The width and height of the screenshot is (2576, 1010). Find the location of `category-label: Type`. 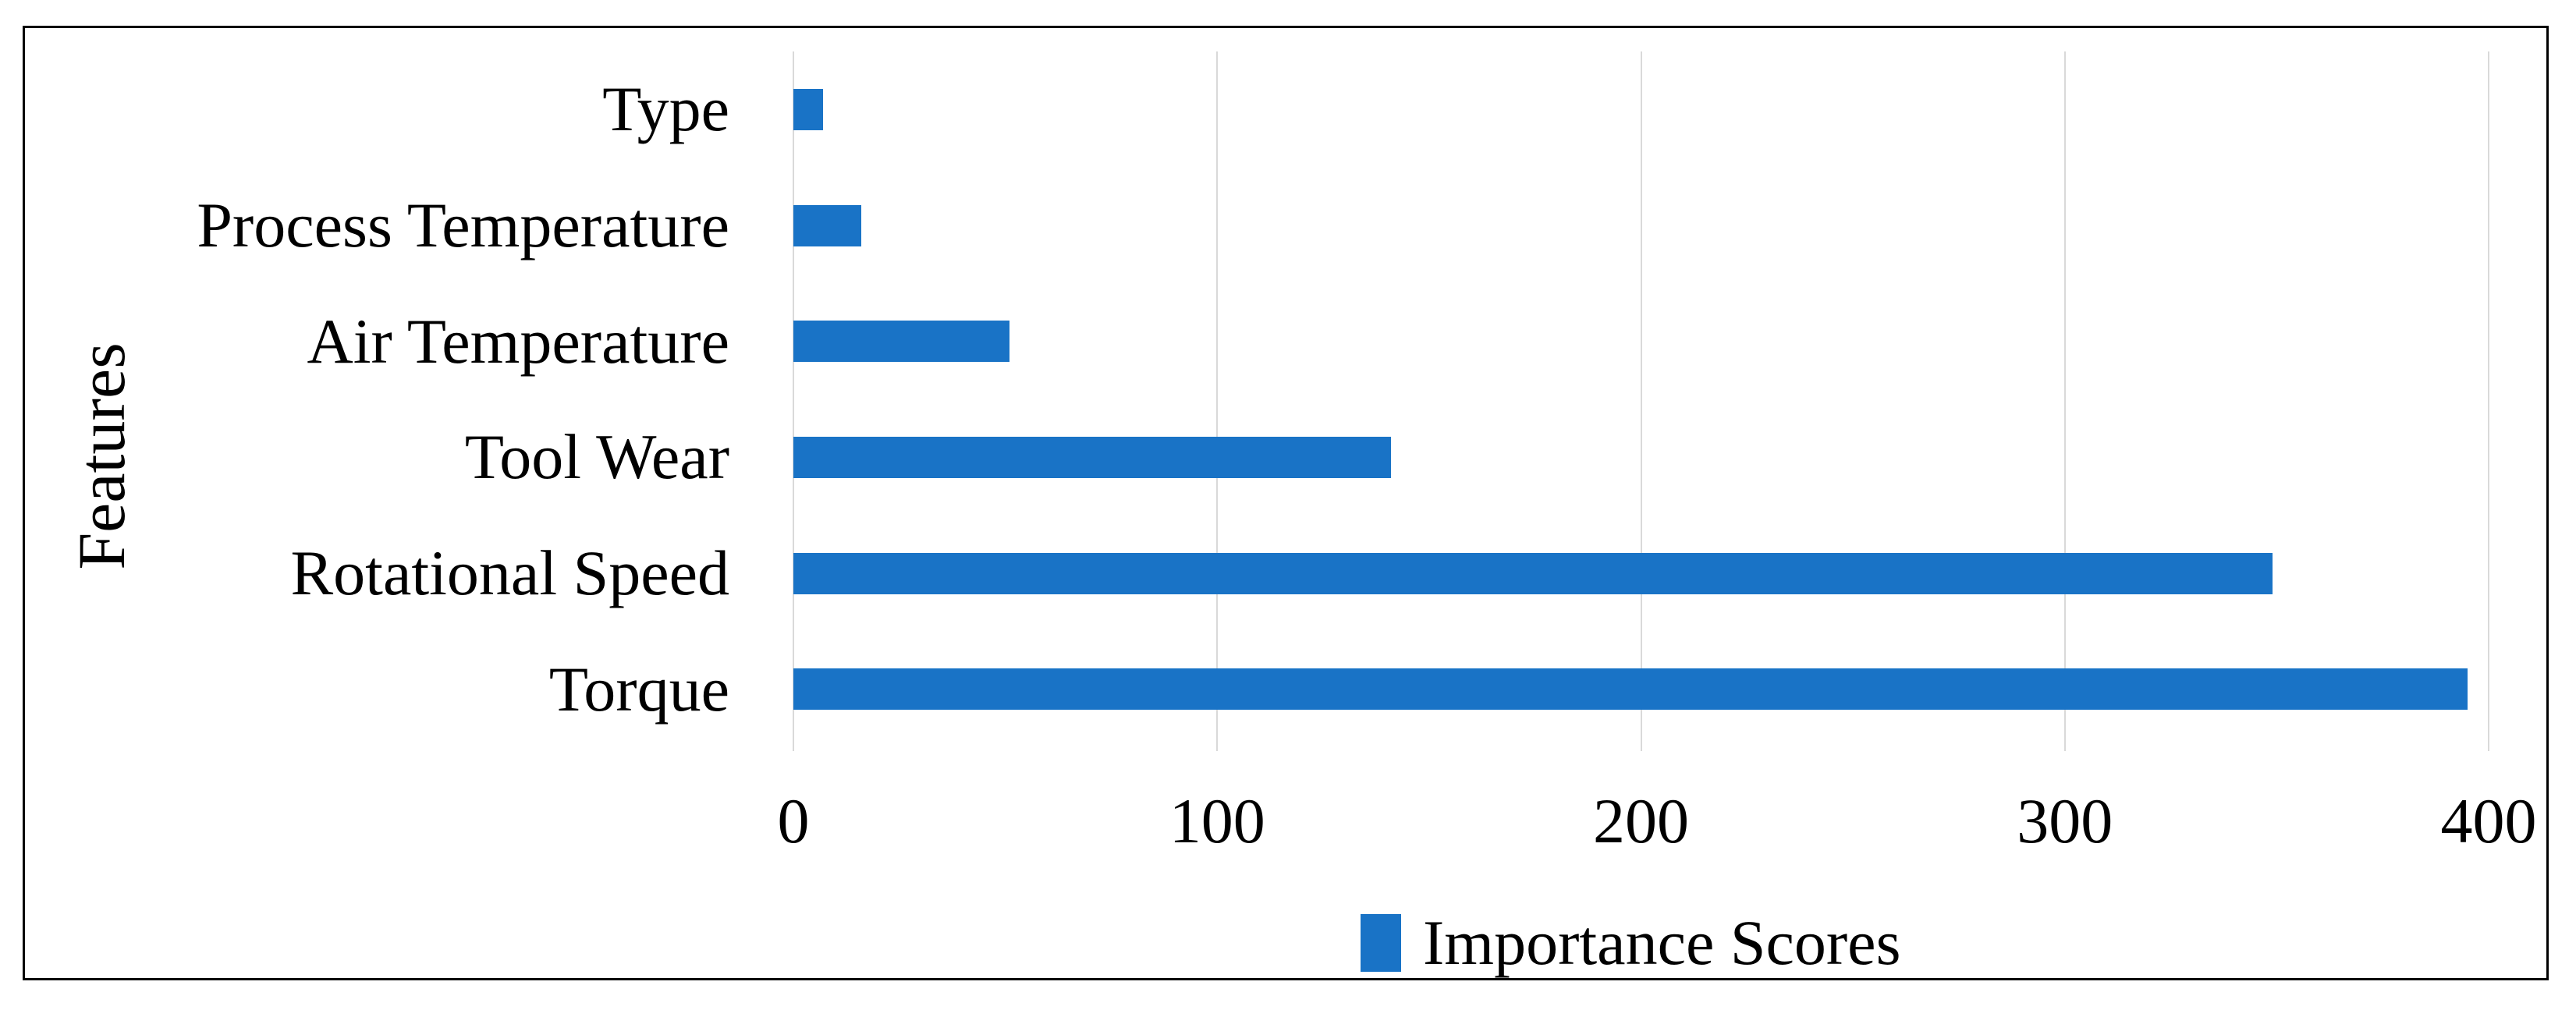

category-label: Type is located at coordinates (665, 109).